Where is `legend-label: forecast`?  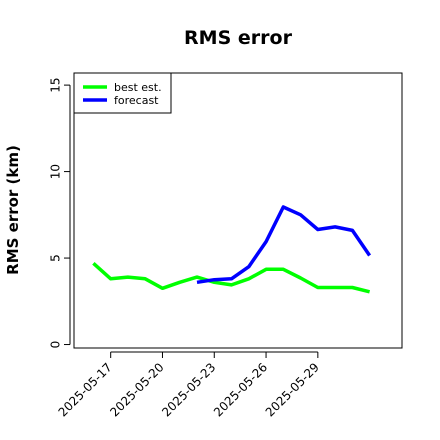
legend-label: forecast is located at coordinates (136, 100).